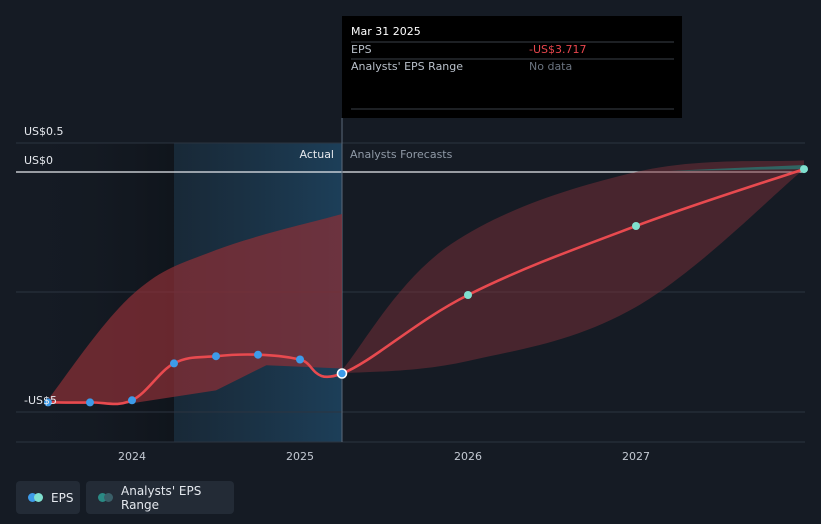  I want to click on y-tick-label: US$0.5, so click(44, 131).